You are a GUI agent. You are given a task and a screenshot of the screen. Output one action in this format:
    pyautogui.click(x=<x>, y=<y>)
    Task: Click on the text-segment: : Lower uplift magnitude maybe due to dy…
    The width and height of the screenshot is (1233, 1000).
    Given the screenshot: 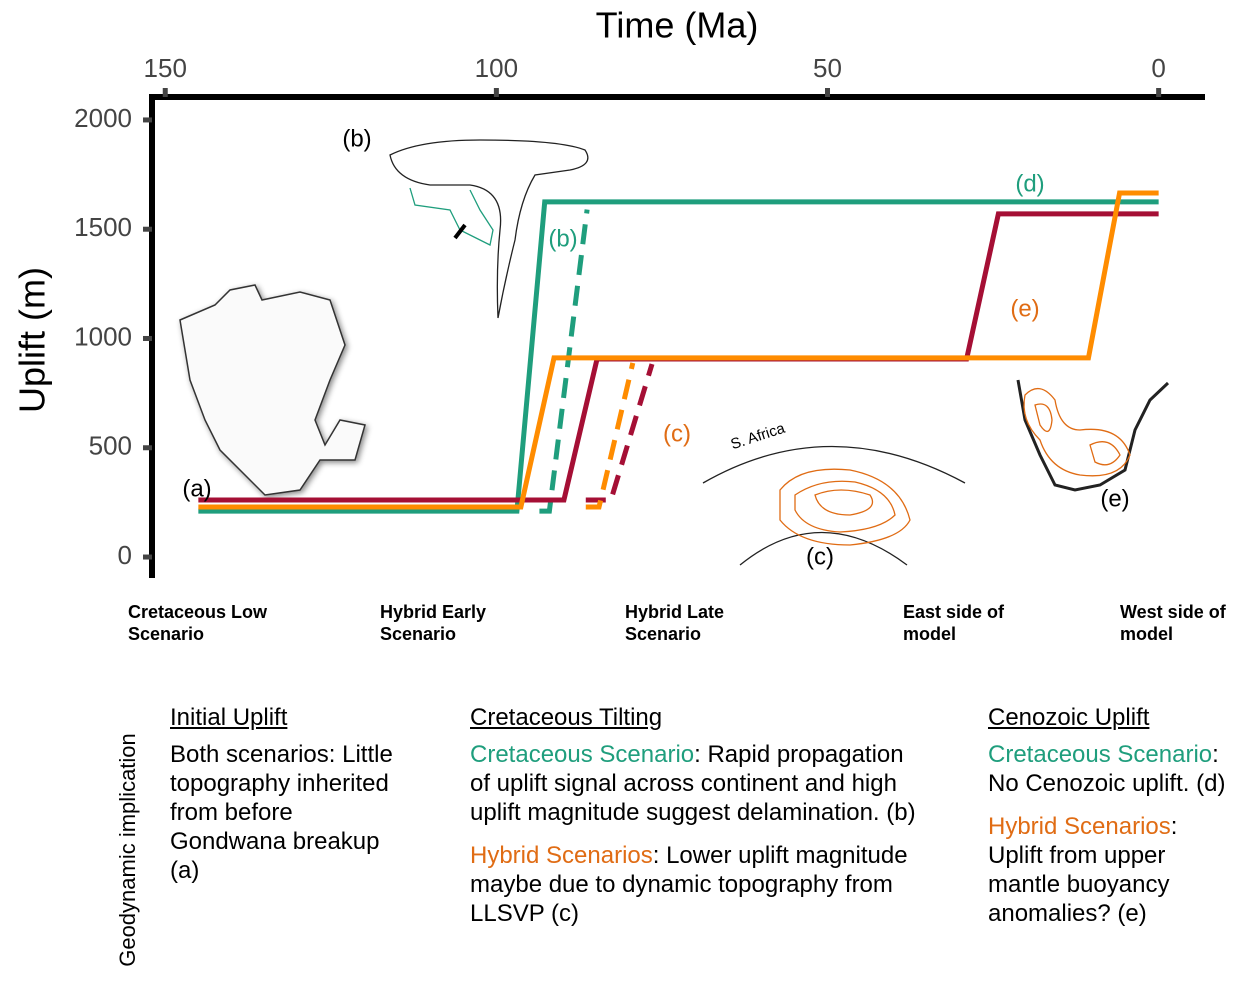 What is the action you would take?
    pyautogui.click(x=689, y=884)
    